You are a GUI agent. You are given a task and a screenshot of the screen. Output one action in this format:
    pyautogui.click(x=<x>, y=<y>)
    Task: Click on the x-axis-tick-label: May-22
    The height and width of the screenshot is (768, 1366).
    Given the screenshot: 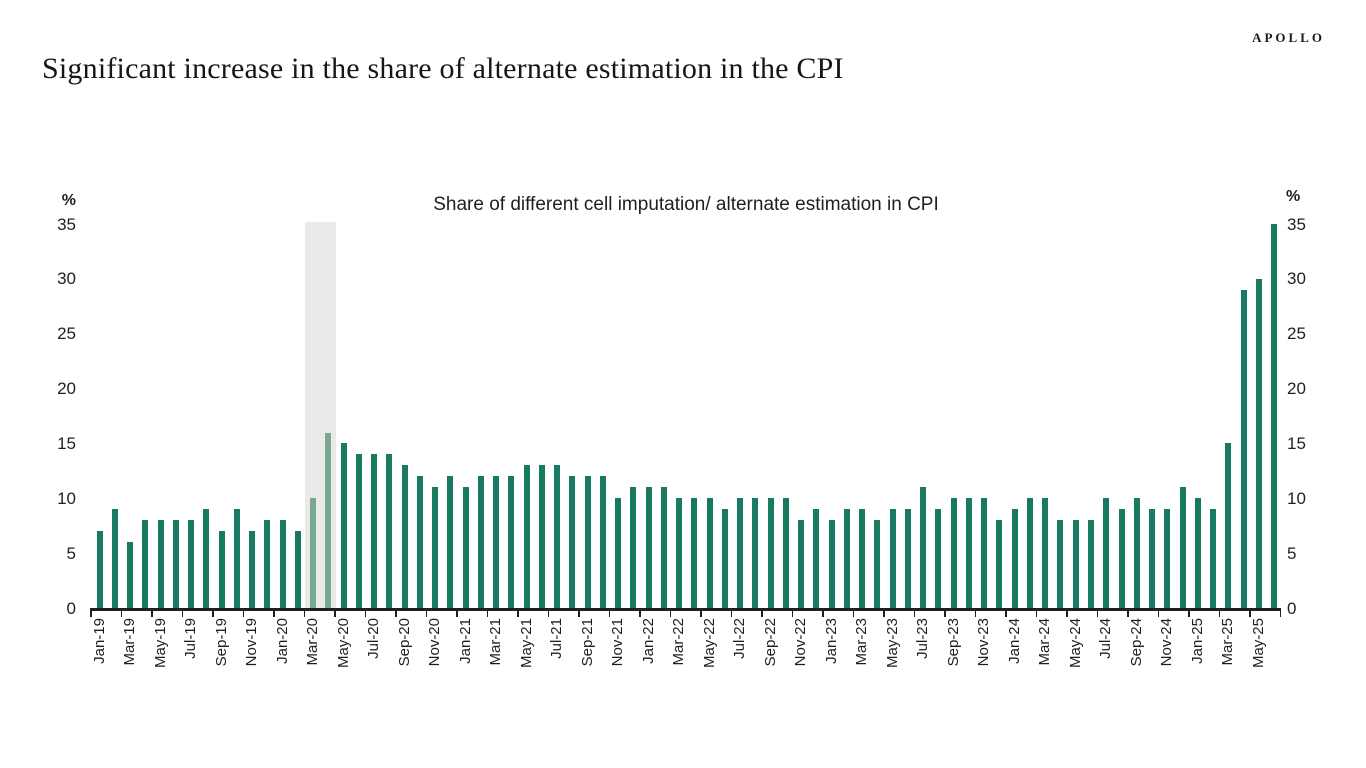 What is the action you would take?
    pyautogui.click(x=709, y=643)
    